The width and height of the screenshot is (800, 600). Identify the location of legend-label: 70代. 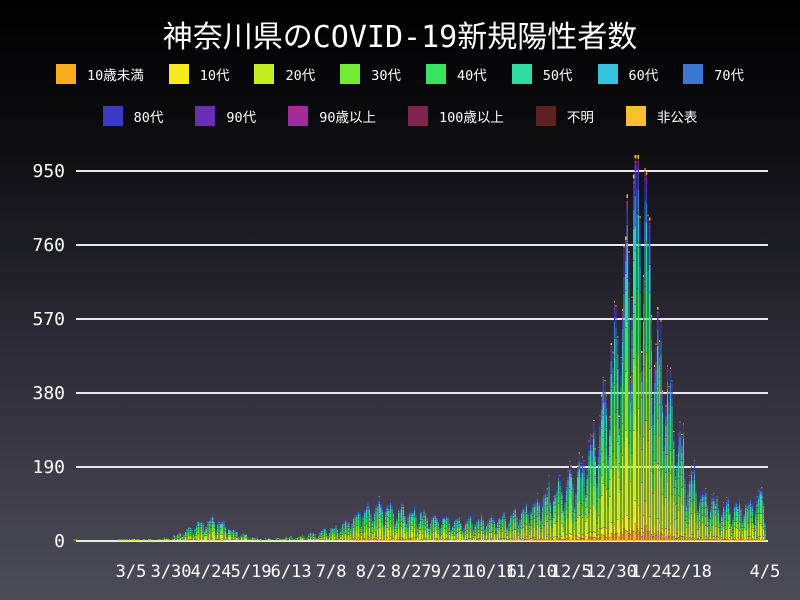
(729, 76).